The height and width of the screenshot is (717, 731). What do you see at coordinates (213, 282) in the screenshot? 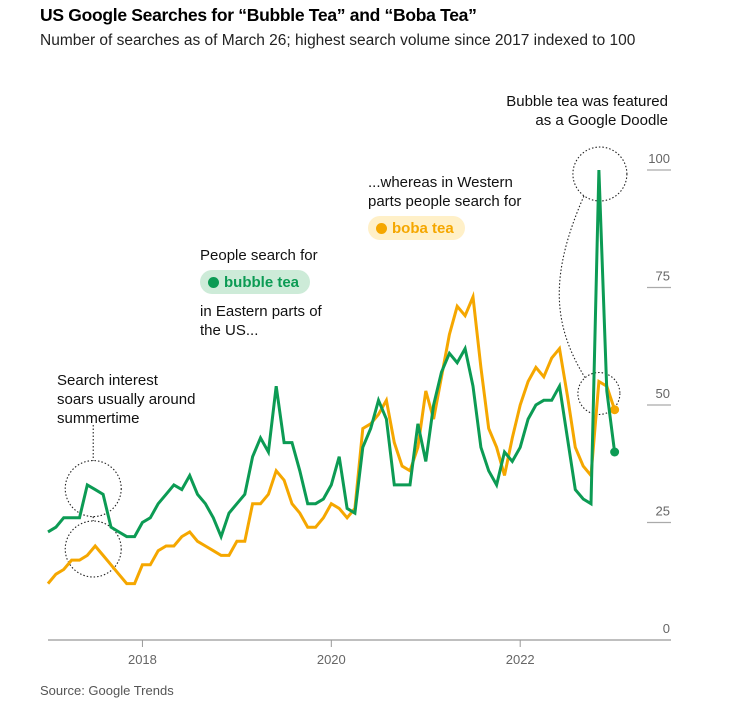
I see `bubble-tea-dot-icon` at bounding box center [213, 282].